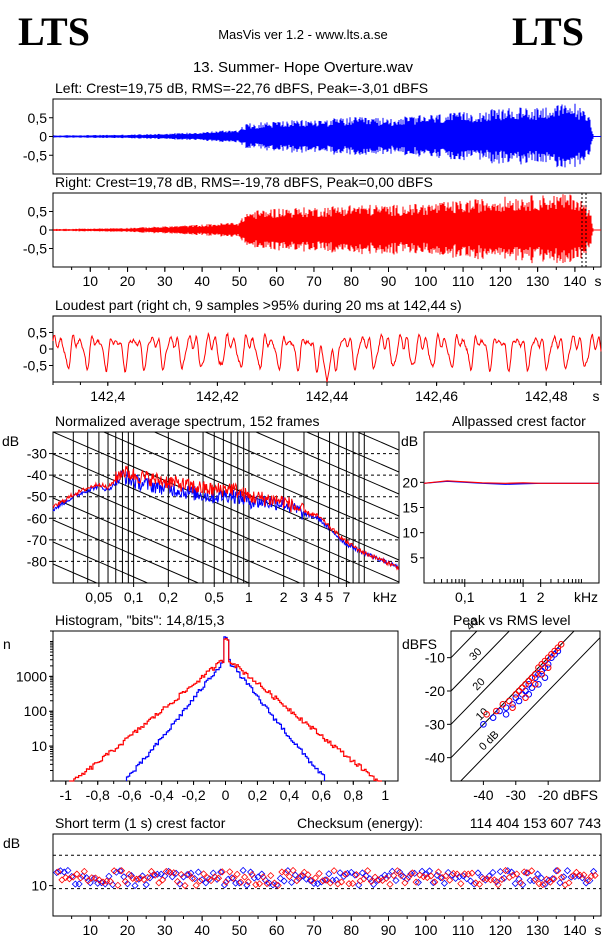  I want to click on allpassed-crest-title: Allpassed crest factor, so click(519, 421).